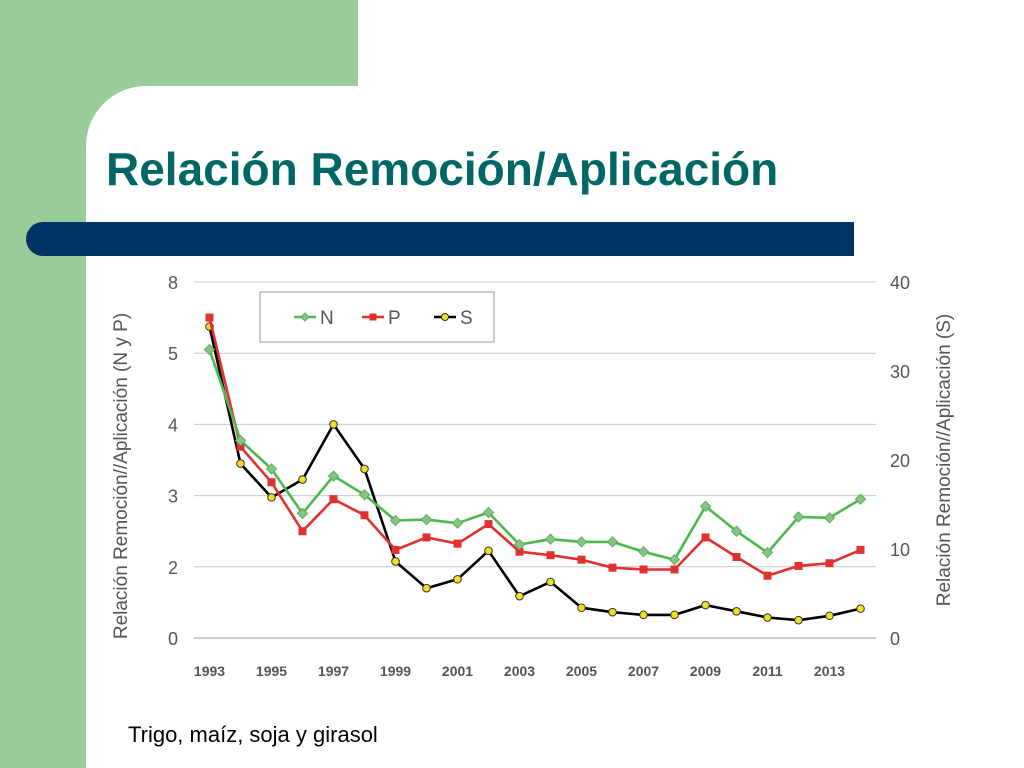 This screenshot has height=768, width=1024. What do you see at coordinates (895, 639) in the screenshot?
I see `y-right-tick-label: 0` at bounding box center [895, 639].